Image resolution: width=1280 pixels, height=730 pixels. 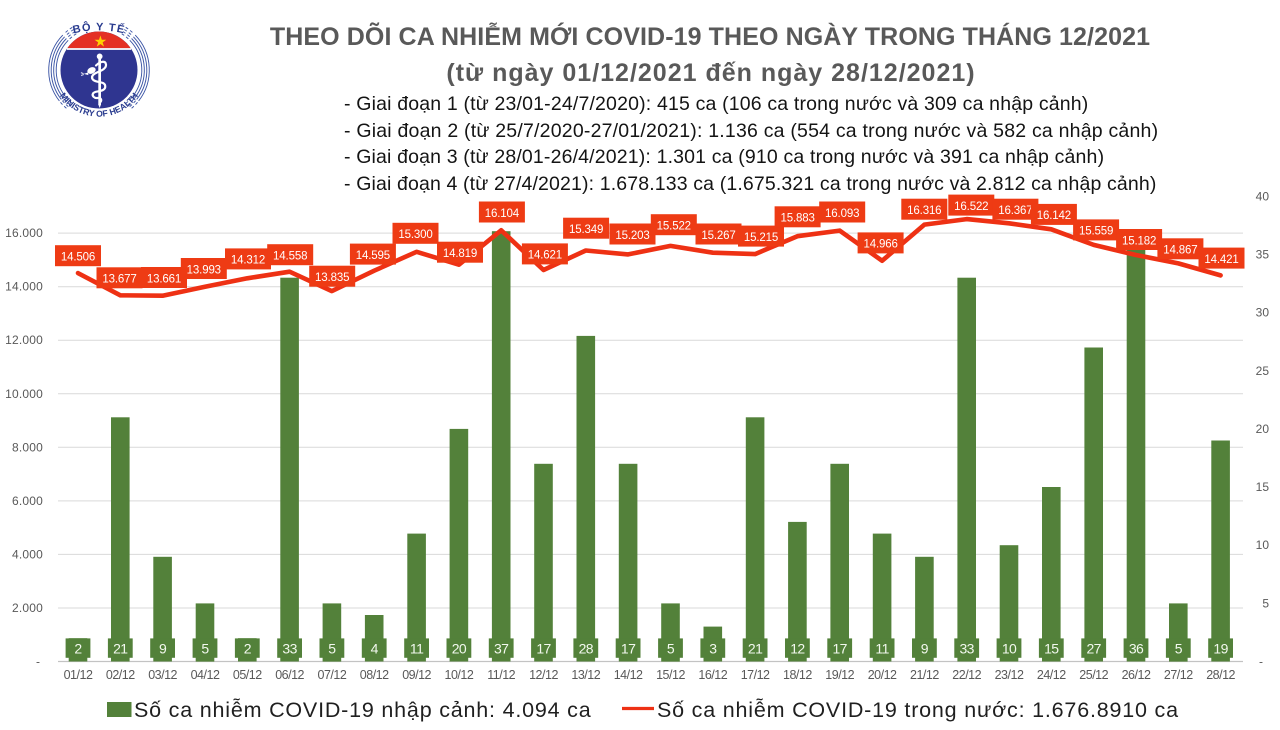 What do you see at coordinates (632, 236) in the screenshot?
I see `svg-text: 15.203` at bounding box center [632, 236].